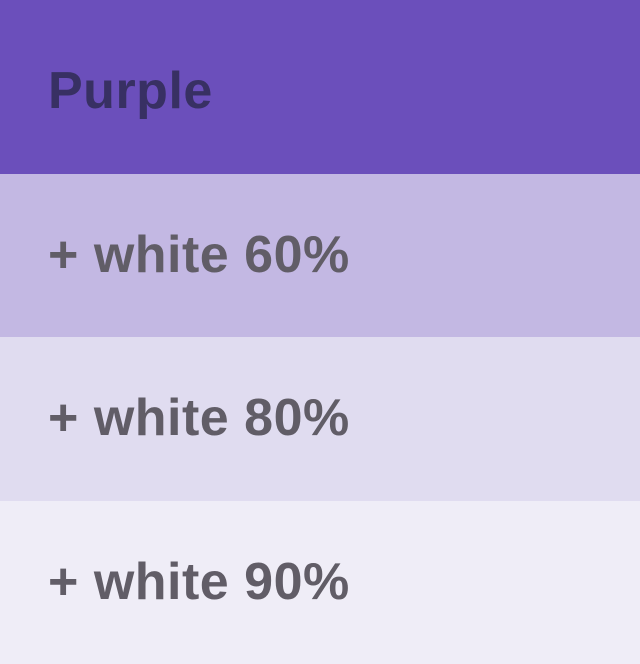  I want to click on swatch-label: + white 80%, so click(199, 418).